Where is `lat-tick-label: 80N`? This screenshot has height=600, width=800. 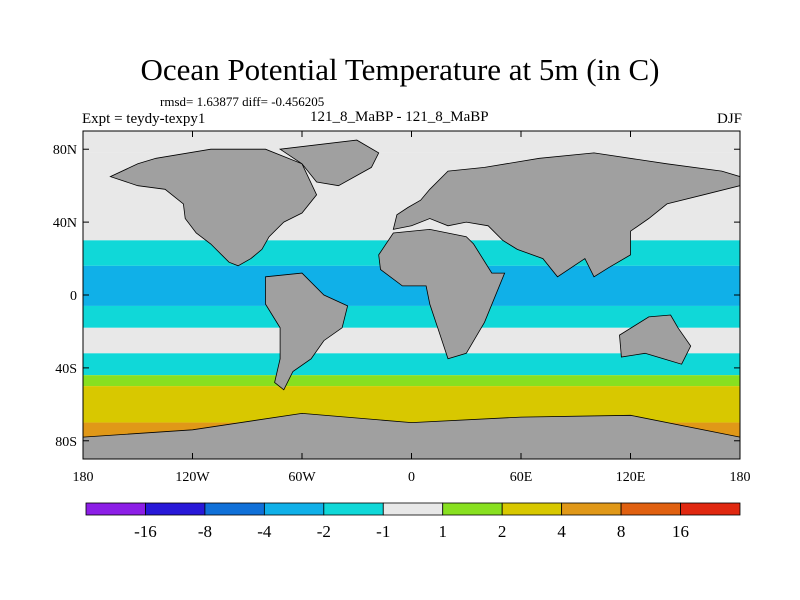 lat-tick-label: 80N is located at coordinates (65, 150).